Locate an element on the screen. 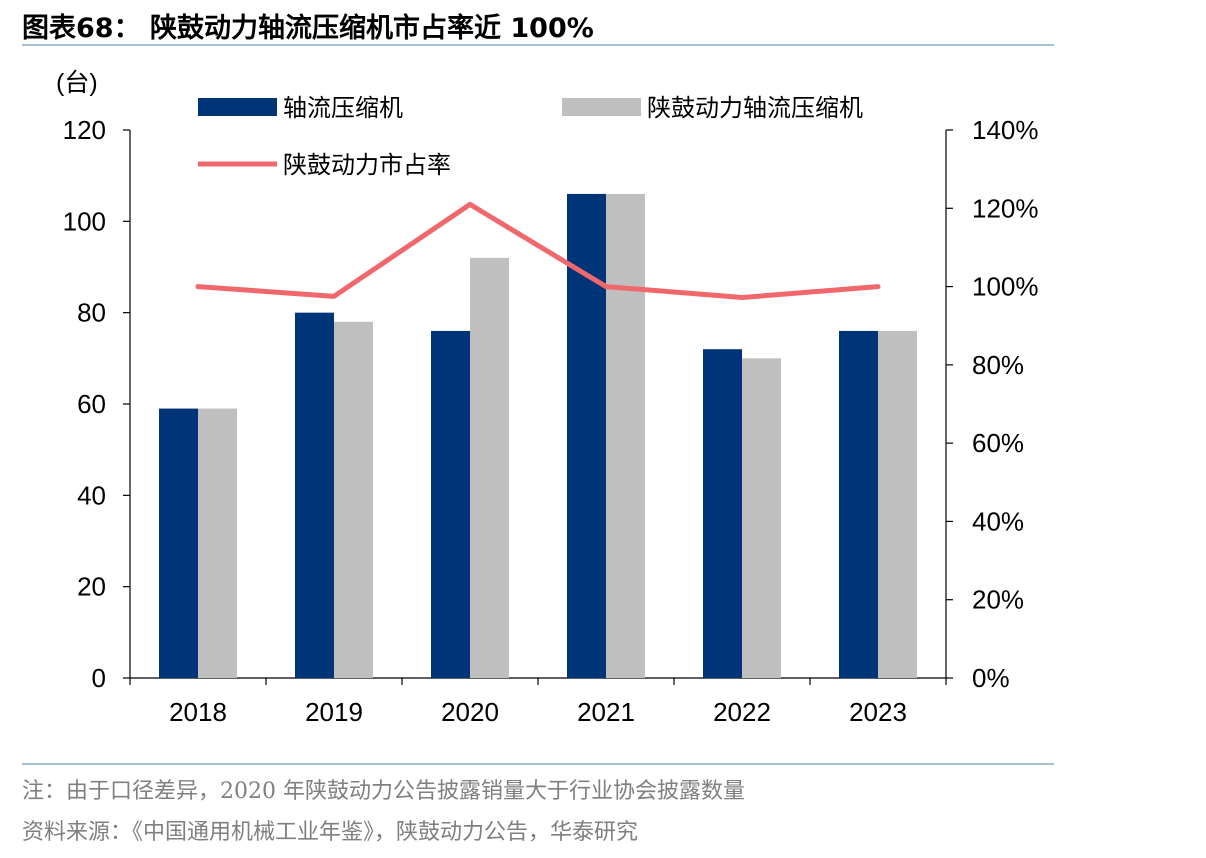  legend-label-1: 陕鼓动力轴流压缩机 is located at coordinates (755, 108).